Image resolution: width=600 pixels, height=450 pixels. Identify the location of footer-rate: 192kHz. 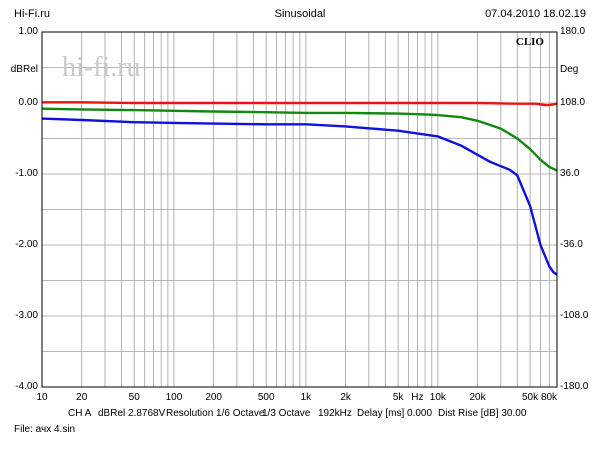
(335, 413).